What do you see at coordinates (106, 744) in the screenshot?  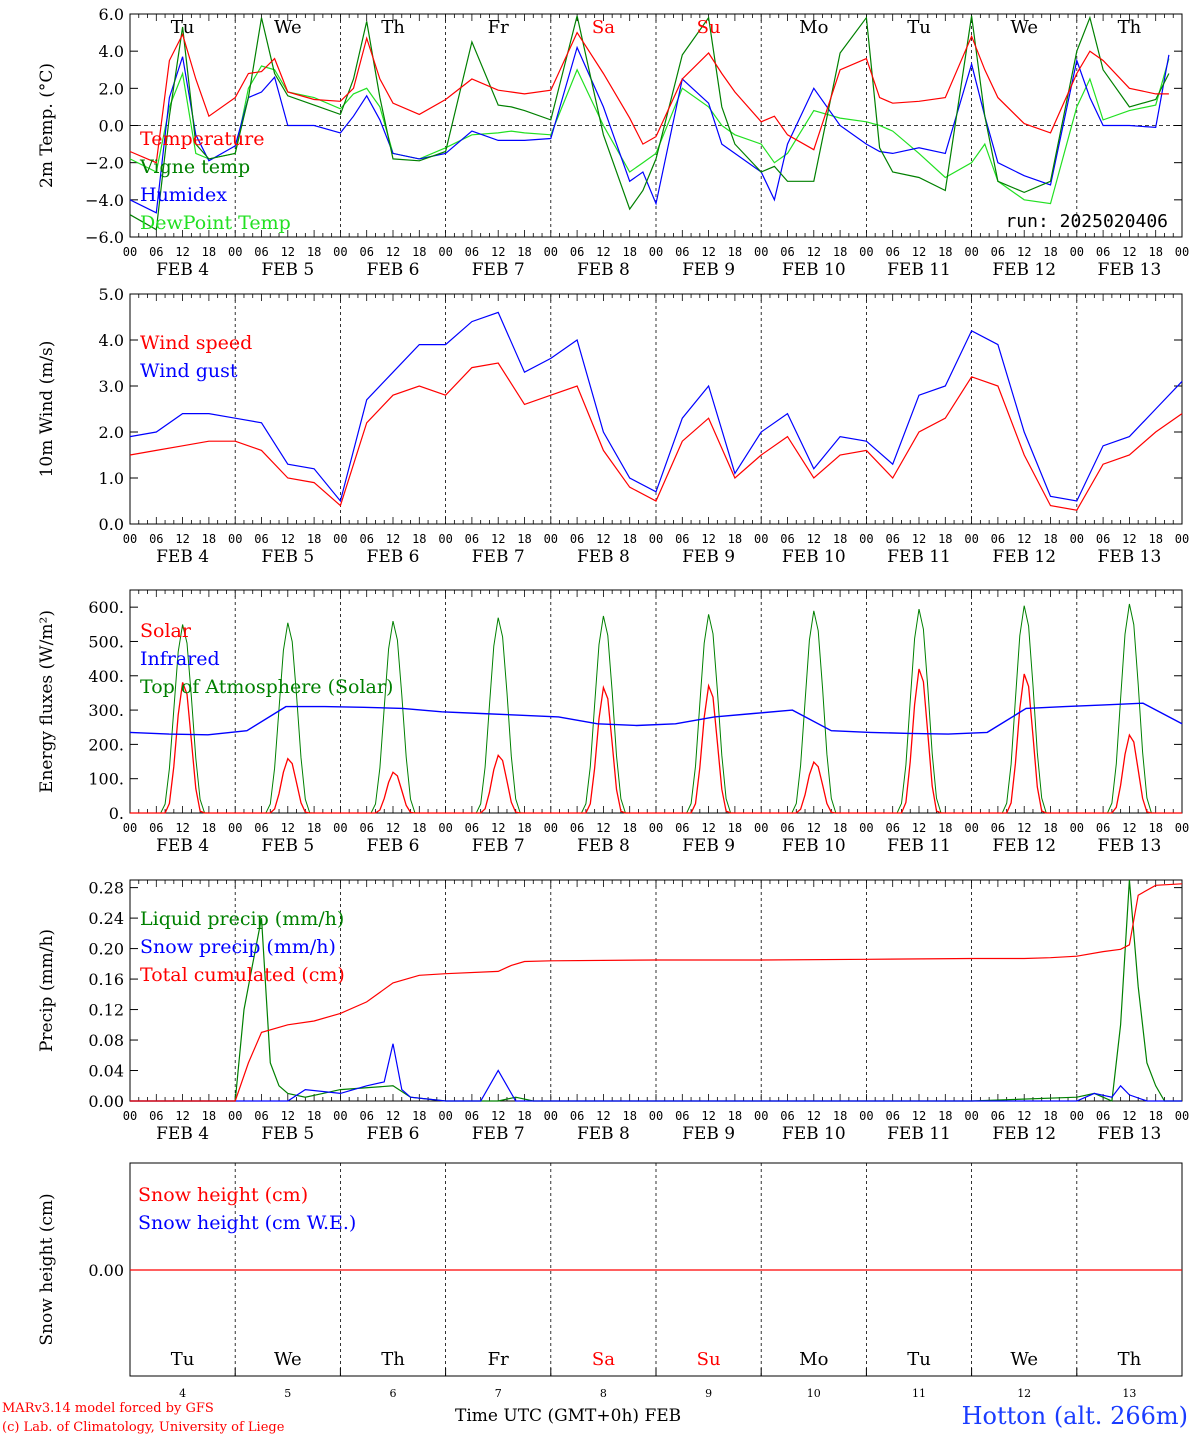 I see `y-tick-label: 200.` at bounding box center [106, 744].